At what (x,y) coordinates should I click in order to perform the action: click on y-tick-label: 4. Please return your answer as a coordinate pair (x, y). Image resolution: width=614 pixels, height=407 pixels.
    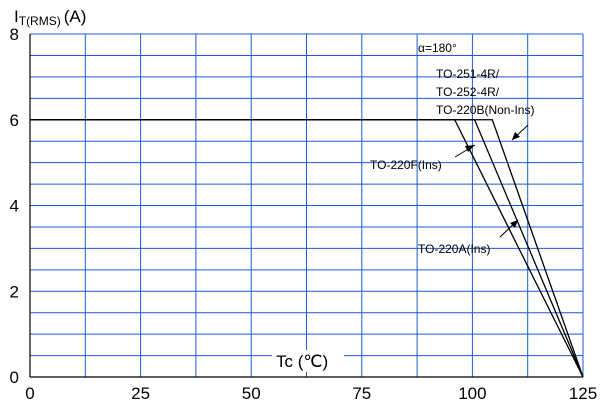
    Looking at the image, I should click on (14, 206).